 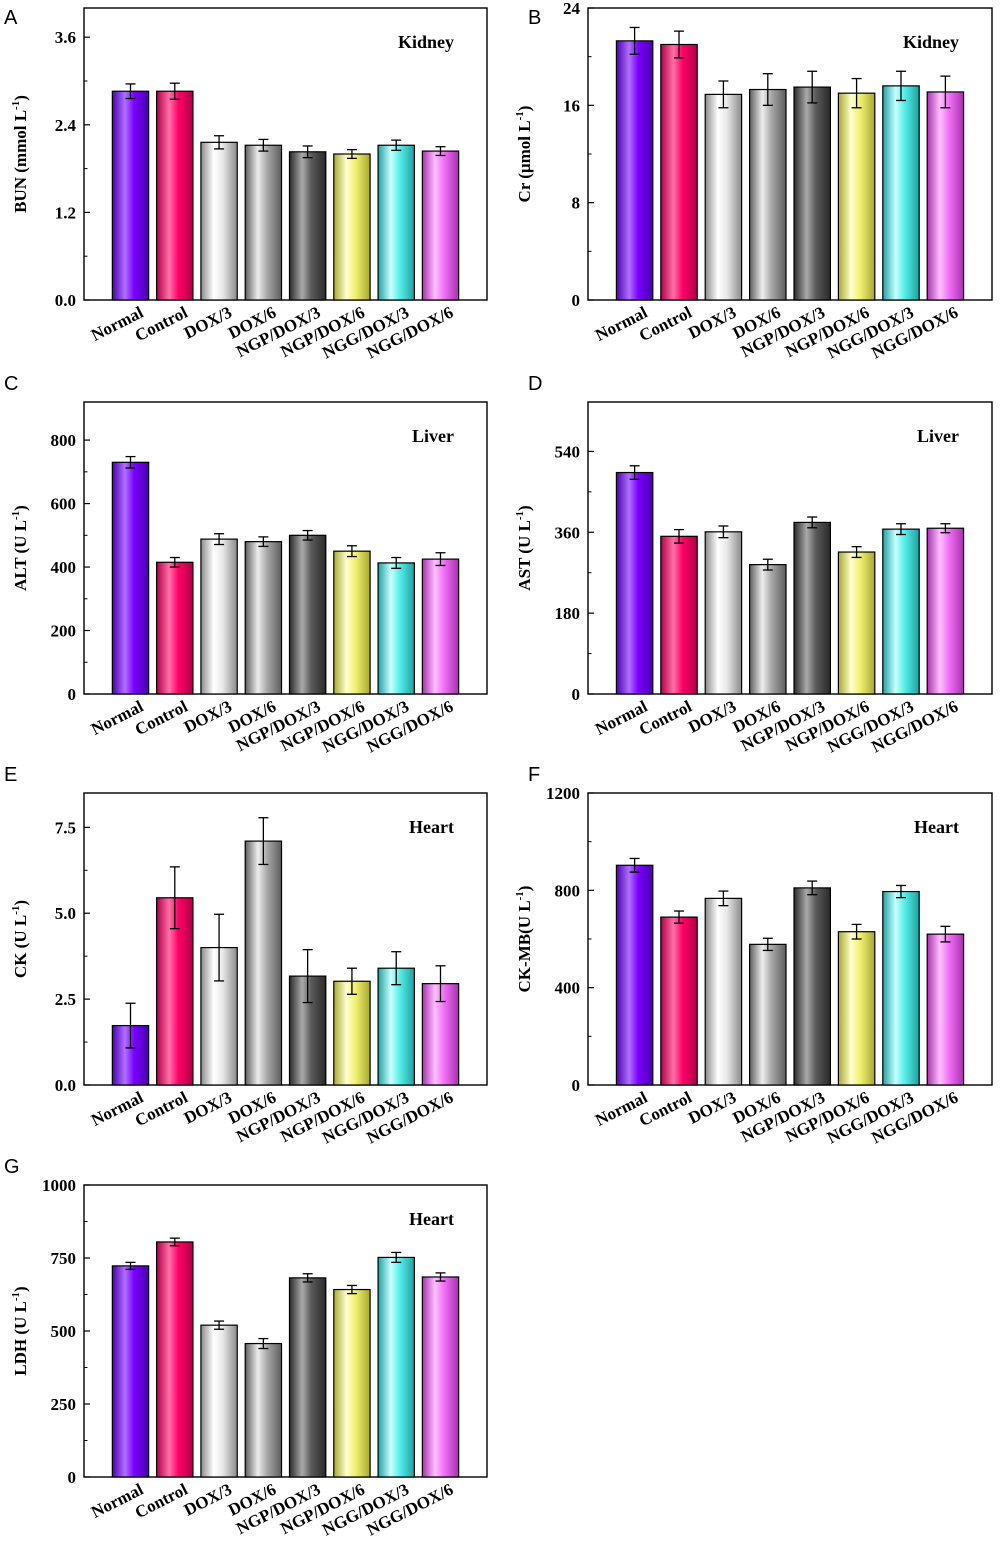 I want to click on y-tick-label: 5.0, so click(x=65, y=913).